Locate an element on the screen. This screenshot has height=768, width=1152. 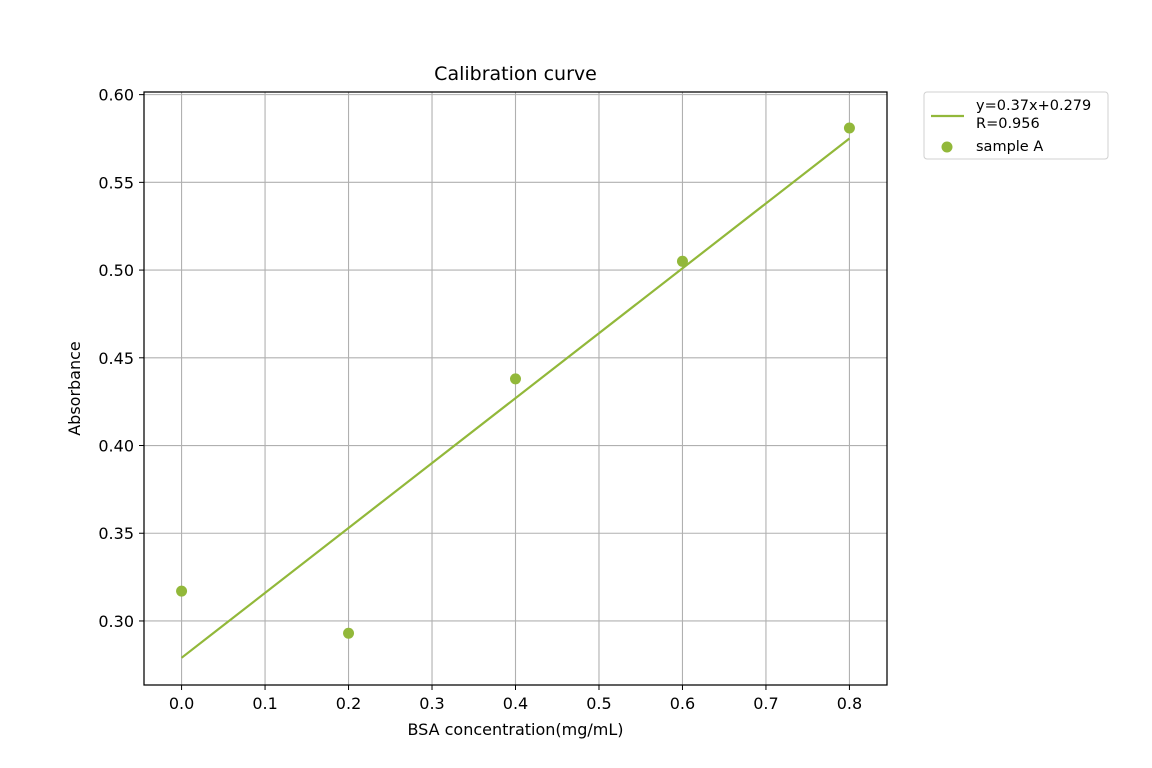
y-tick-label: 0.60 is located at coordinates (116, 95).